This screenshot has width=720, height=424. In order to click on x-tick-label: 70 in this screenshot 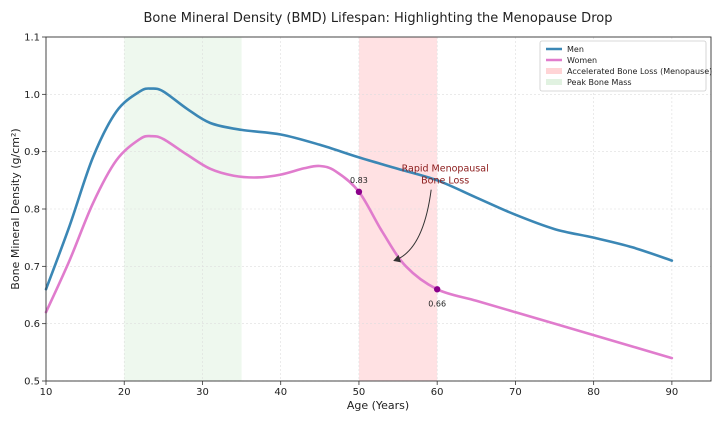, I will do `click(515, 392)`.